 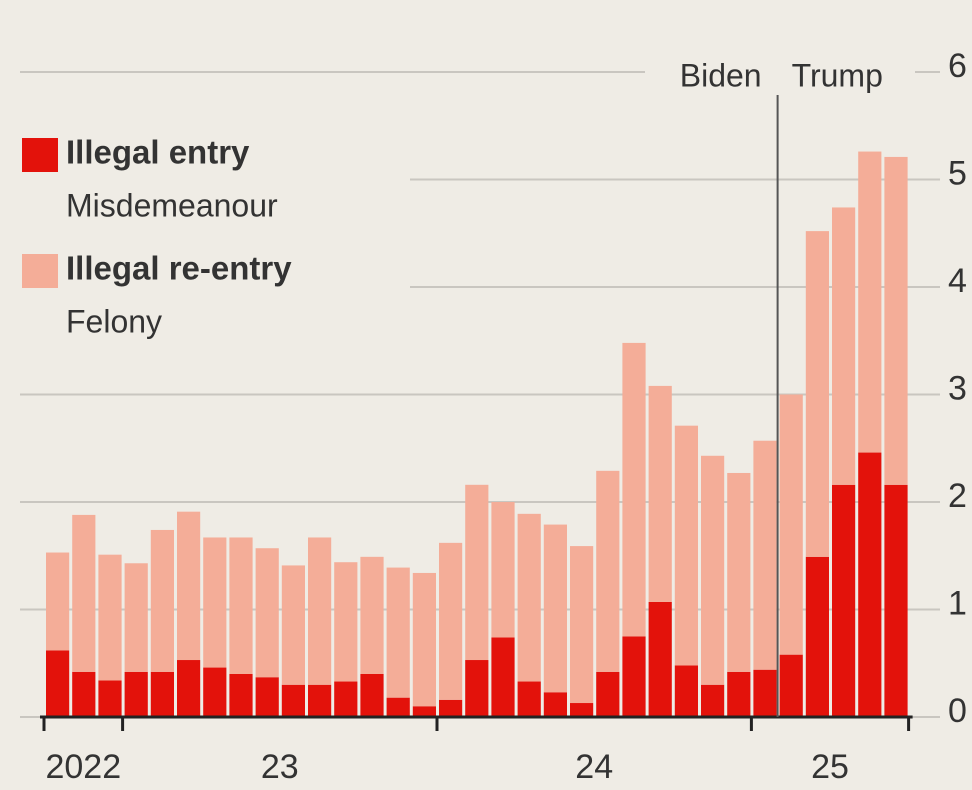 I want to click on y-tick-label: 3, so click(x=957, y=388).